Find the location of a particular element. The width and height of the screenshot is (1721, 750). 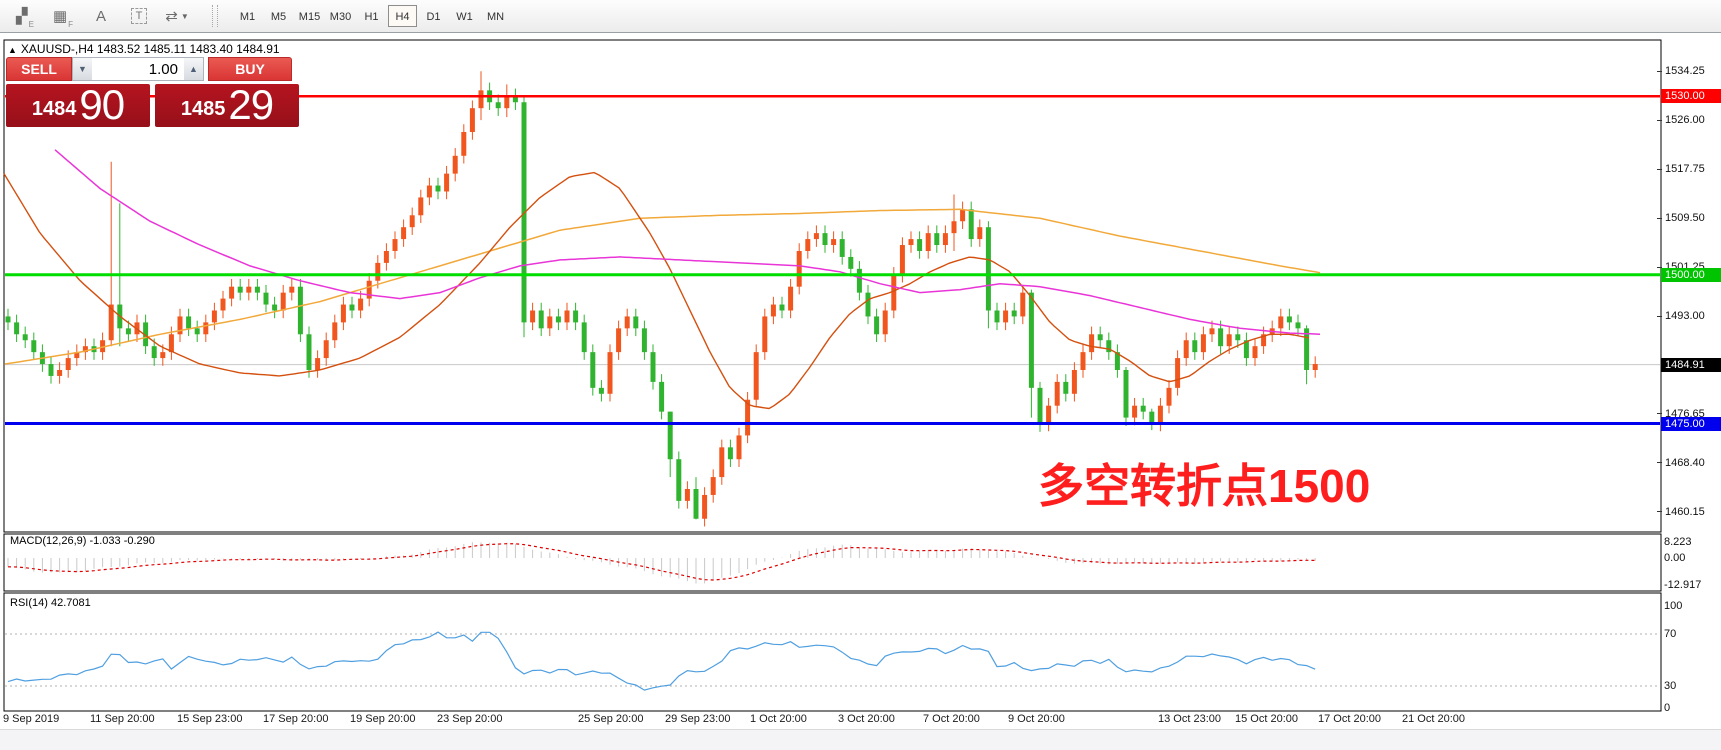

timeframe-group: M1 M5 M15 M30 H1 H4 D1 W1 MN is located at coordinates (371, 16).